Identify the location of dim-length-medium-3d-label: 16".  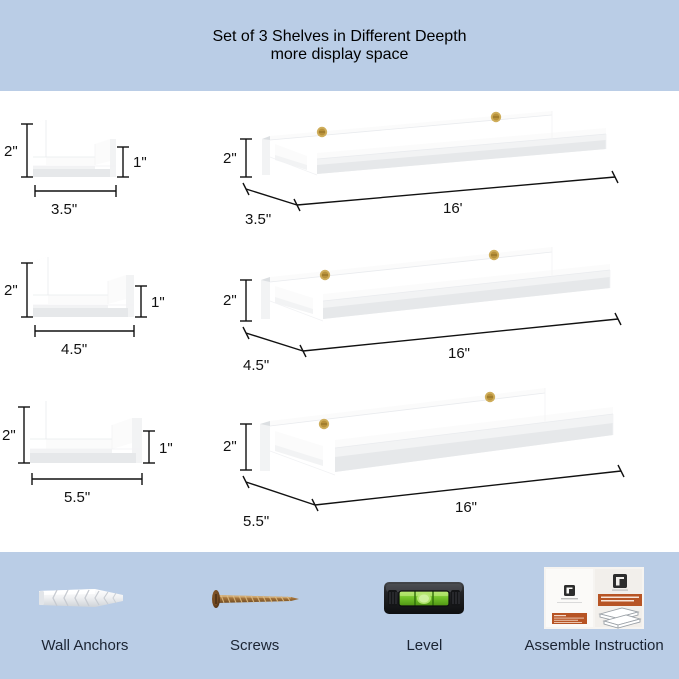
(459, 353).